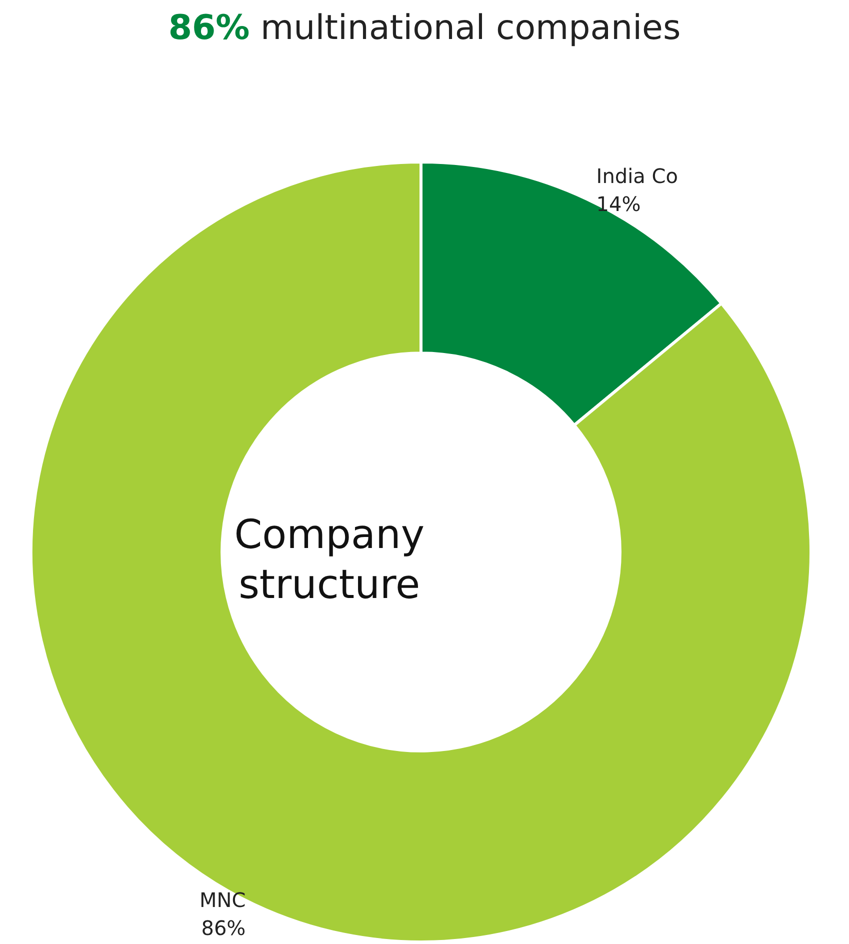  What do you see at coordinates (618, 204) in the screenshot?
I see `data-label: 14%` at bounding box center [618, 204].